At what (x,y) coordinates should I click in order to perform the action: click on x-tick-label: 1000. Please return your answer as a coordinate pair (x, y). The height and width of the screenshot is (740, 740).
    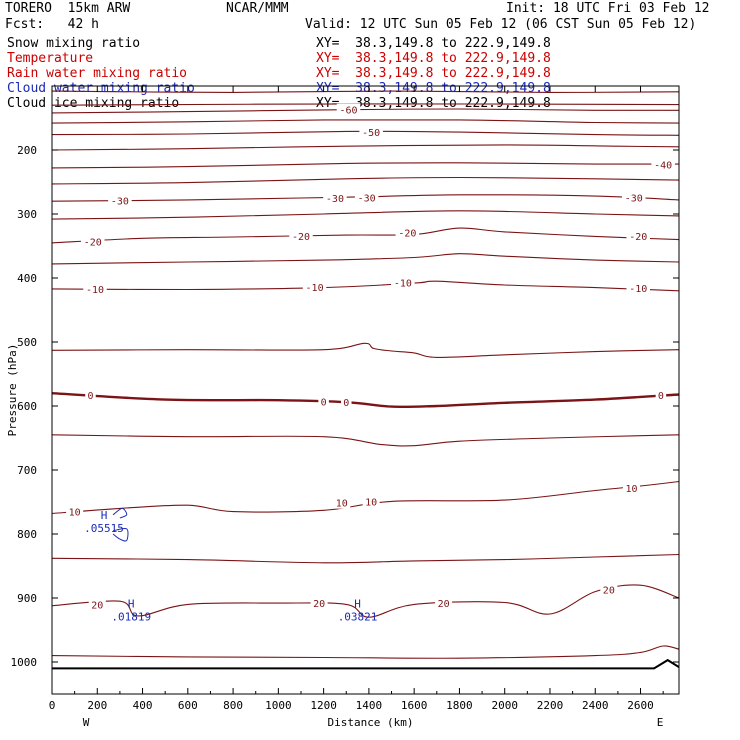
    Looking at the image, I should click on (278, 705).